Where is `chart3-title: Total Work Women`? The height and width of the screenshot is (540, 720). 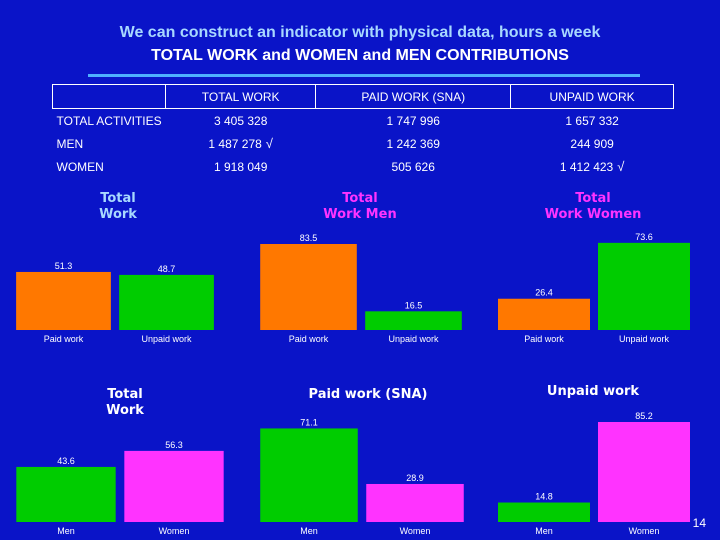 chart3-title: Total Work Women is located at coordinates (593, 207).